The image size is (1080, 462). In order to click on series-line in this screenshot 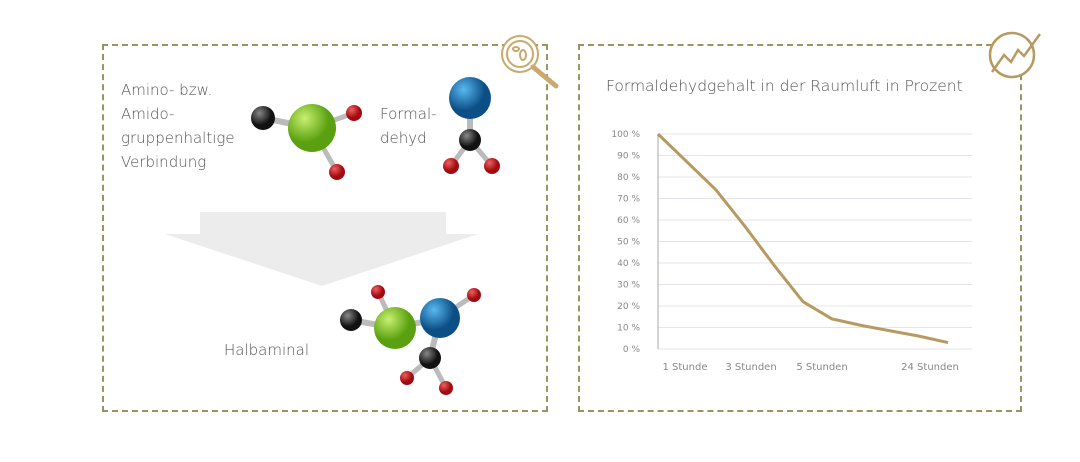, I will do `click(802, 238)`.